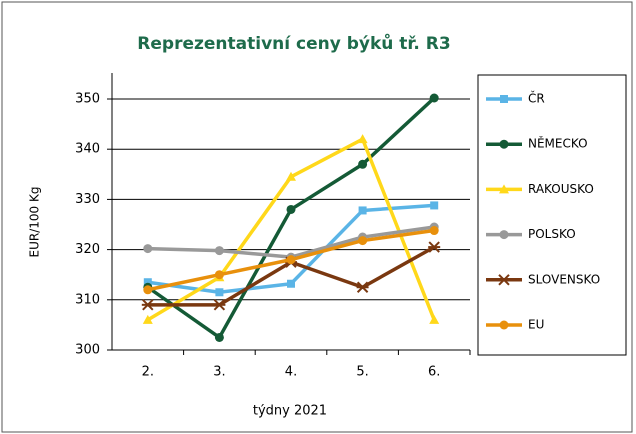  I want to click on y-tick-label: 350, so click(87, 99).